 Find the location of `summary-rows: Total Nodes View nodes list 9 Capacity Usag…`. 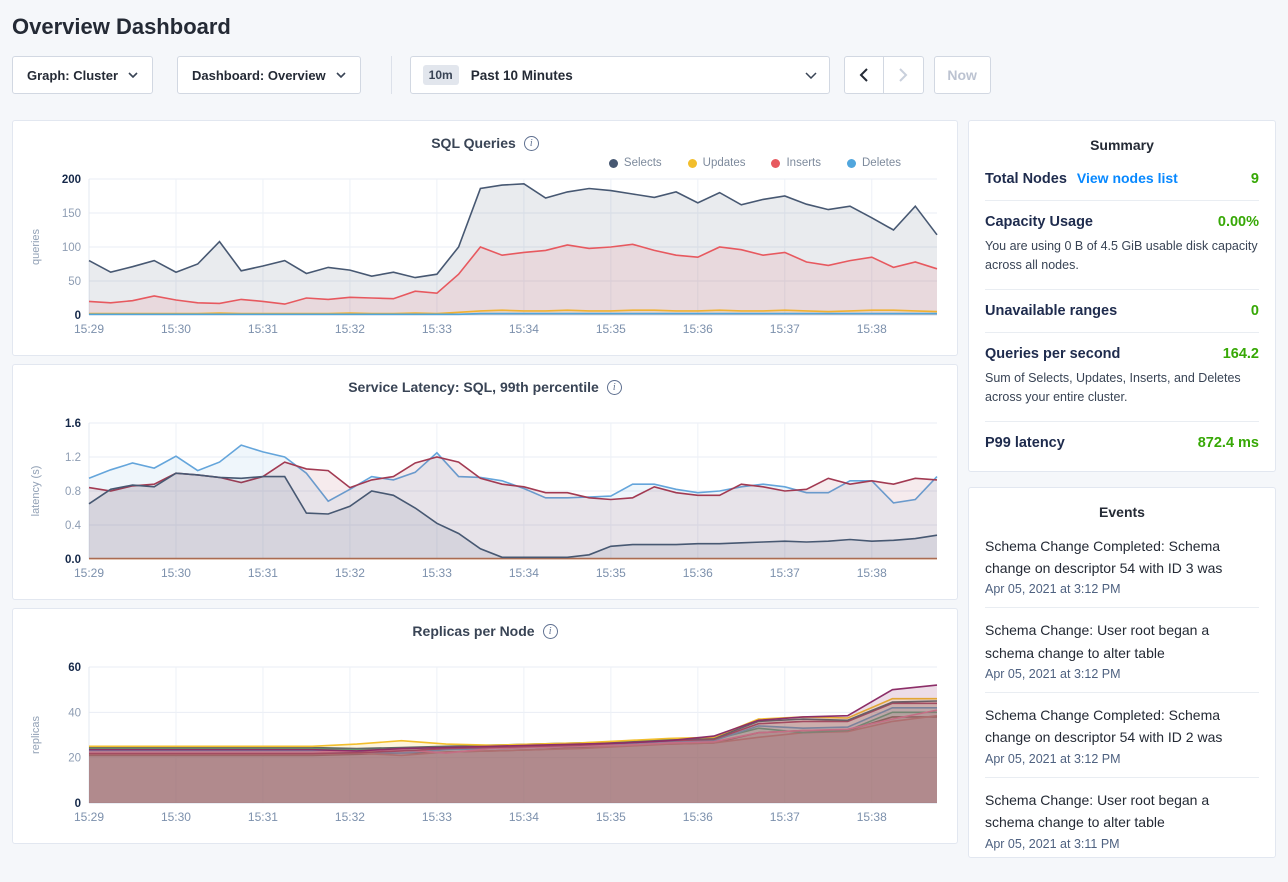

summary-rows: Total Nodes View nodes list 9 Capacity Usag… is located at coordinates (1122, 307).